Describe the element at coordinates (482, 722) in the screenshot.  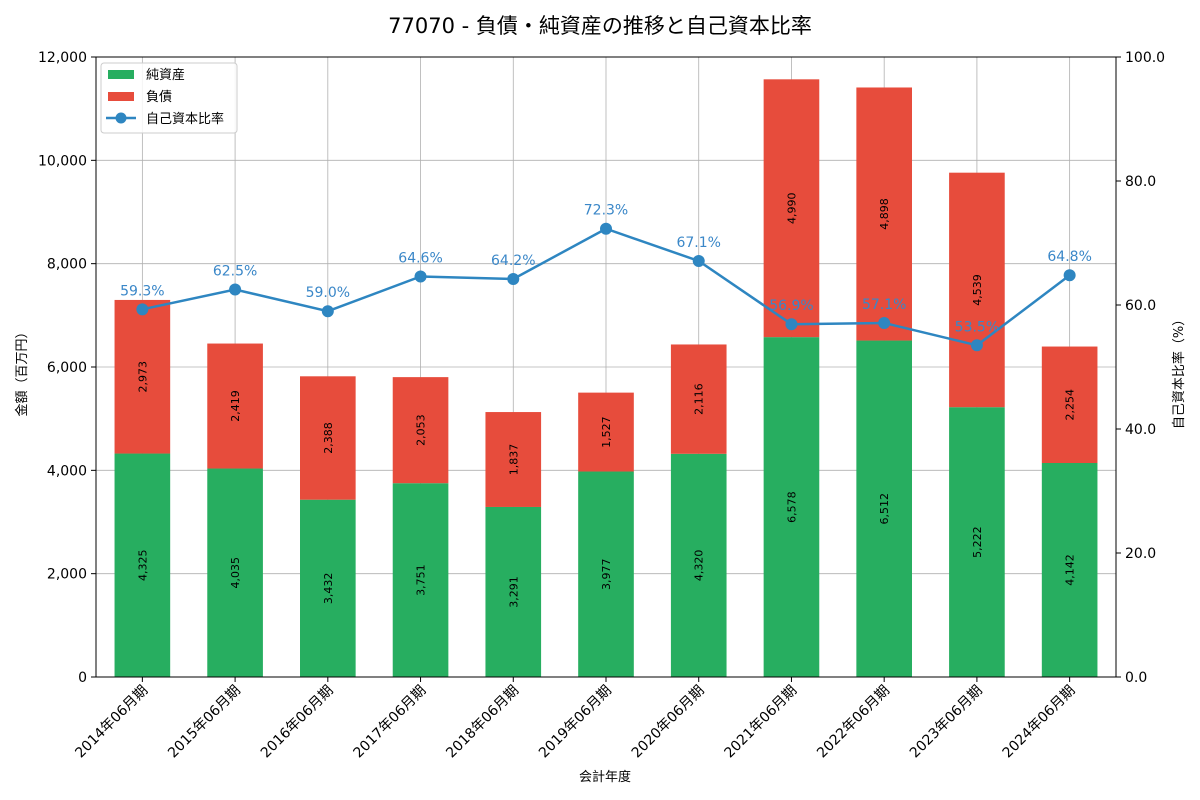
I see `x-tick-label: 2018年06月期` at that location.